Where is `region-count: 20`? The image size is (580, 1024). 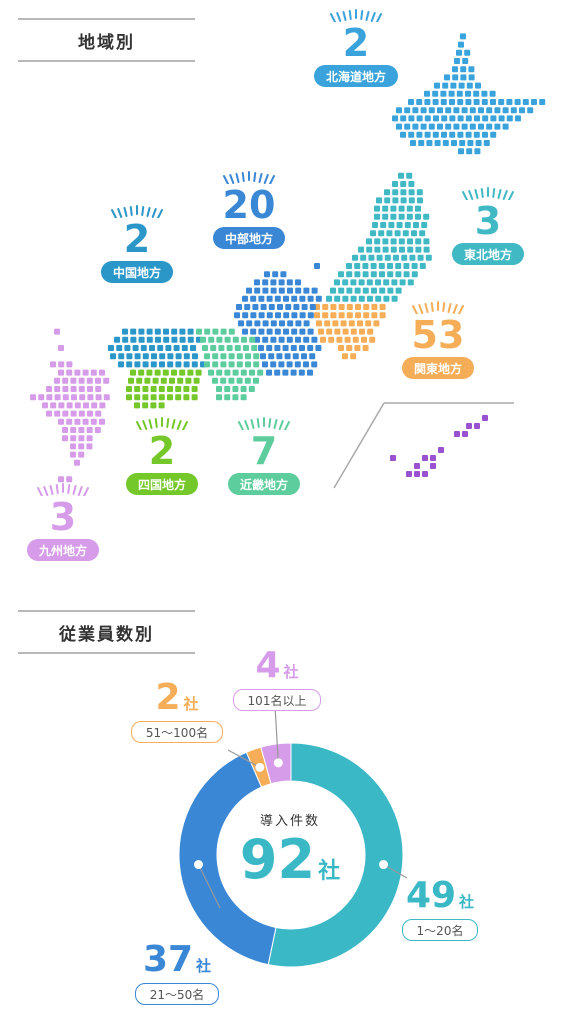
region-count: 20 is located at coordinates (249, 205).